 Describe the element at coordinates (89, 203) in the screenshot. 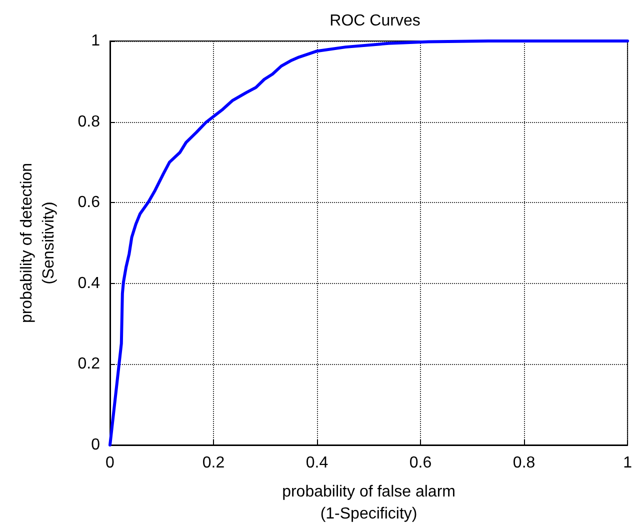

I see `y-tick-label: 0.6` at that location.